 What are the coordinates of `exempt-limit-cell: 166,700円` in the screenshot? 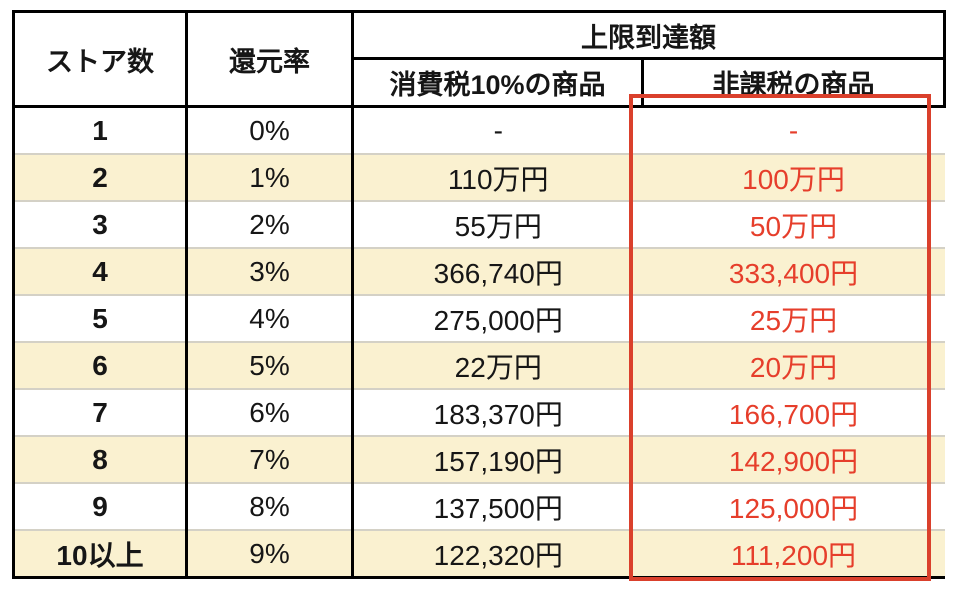 It's located at (793, 412).